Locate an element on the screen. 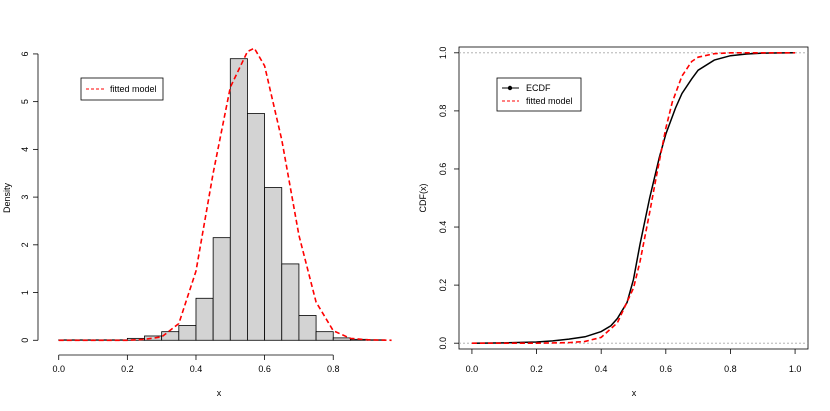 The height and width of the screenshot is (411, 830). hist-y-tick-label: 1 is located at coordinates (25, 292).